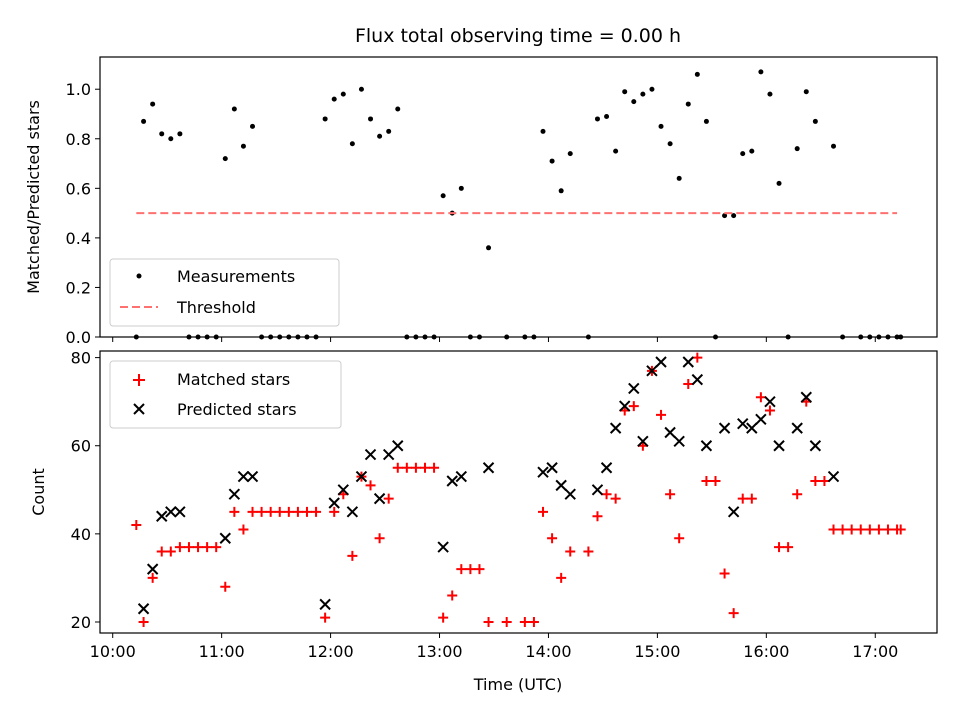 The width and height of the screenshot is (960, 720). What do you see at coordinates (657, 651) in the screenshot?
I see `bottom-x-tick-label: 15:00` at bounding box center [657, 651].